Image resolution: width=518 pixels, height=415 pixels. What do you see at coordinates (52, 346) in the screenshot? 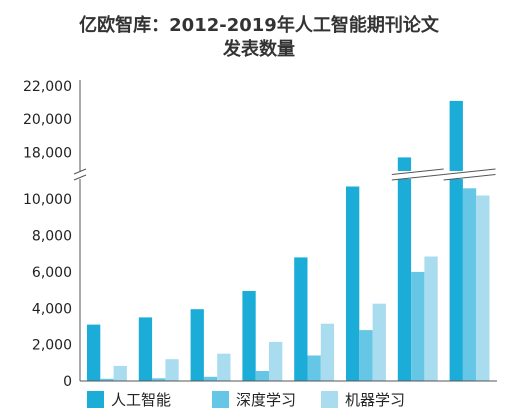
I see `y-tick-label-lower-1: 2,000` at bounding box center [52, 346].